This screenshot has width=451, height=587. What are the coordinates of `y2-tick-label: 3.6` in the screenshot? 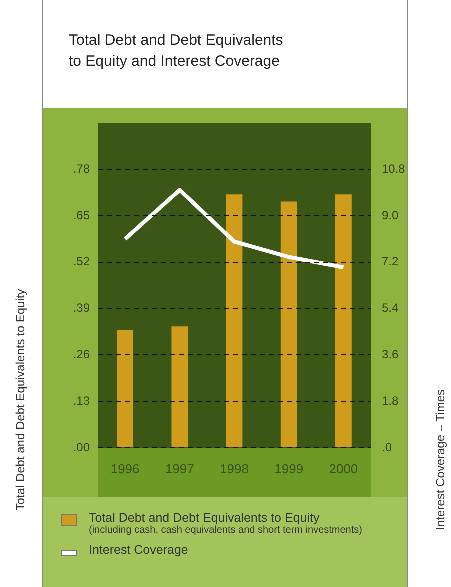 It's located at (391, 355).